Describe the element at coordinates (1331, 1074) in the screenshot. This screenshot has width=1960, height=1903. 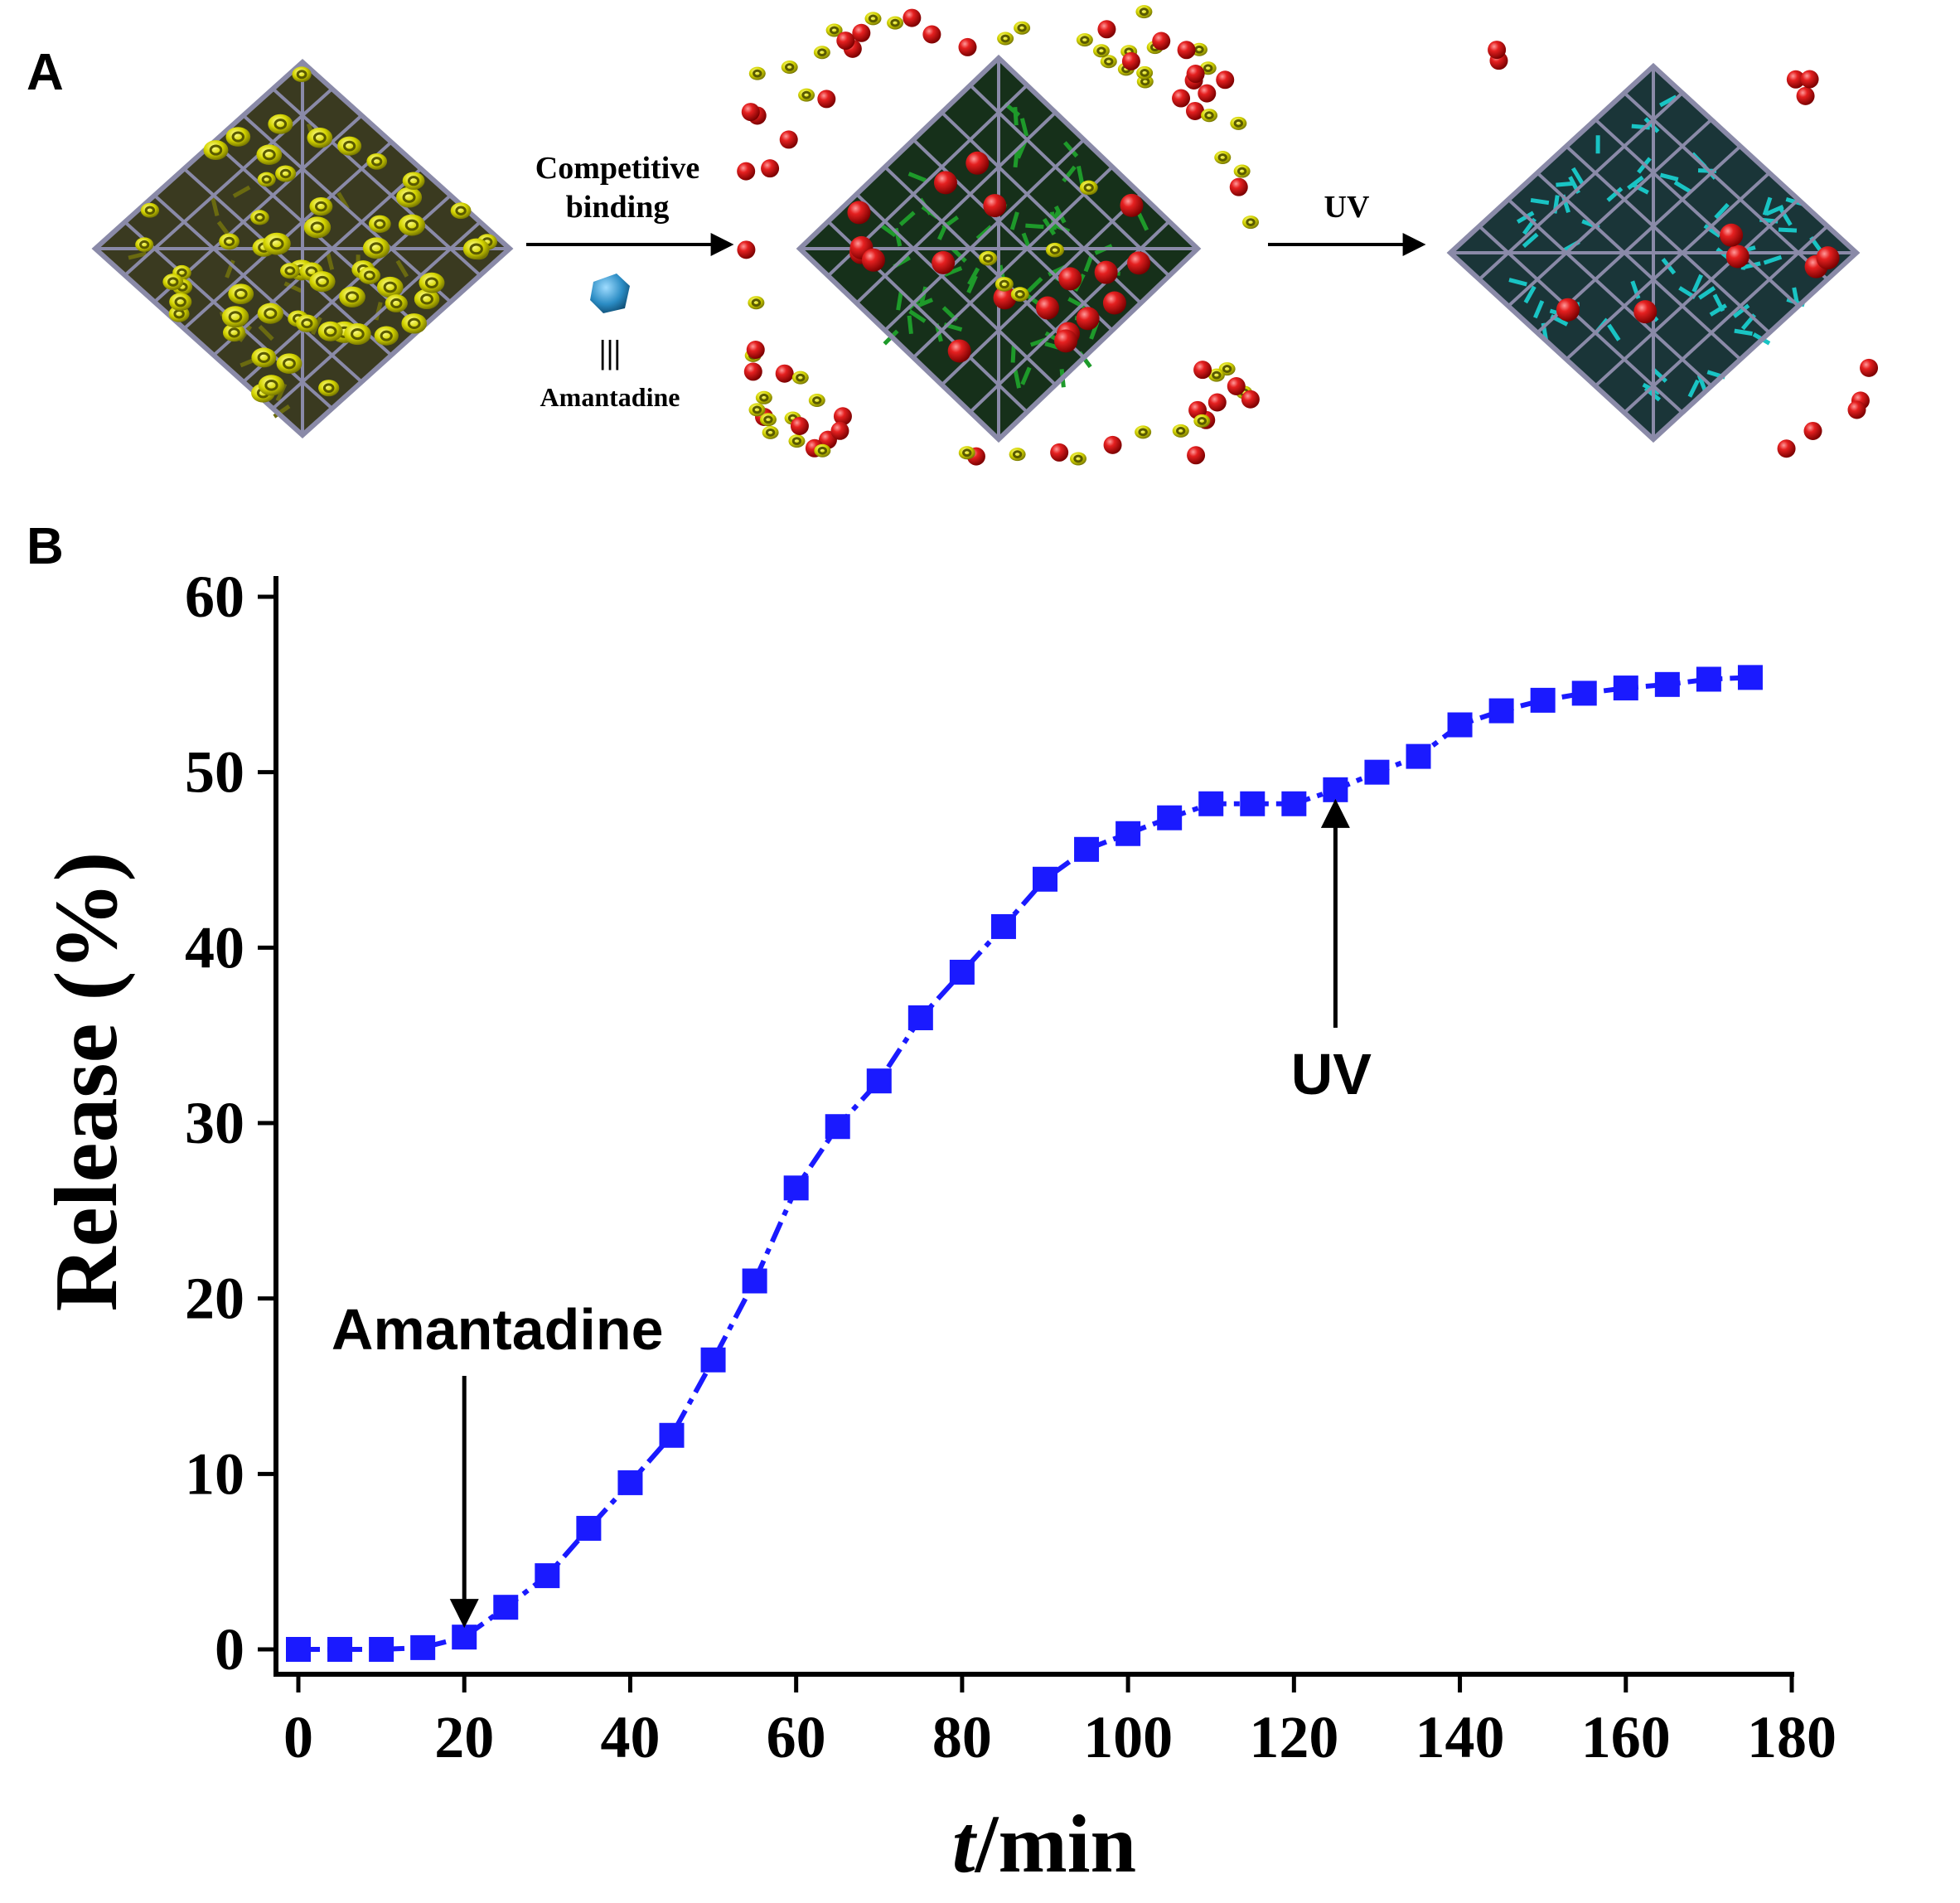
I see `annotation-uv: UV` at that location.